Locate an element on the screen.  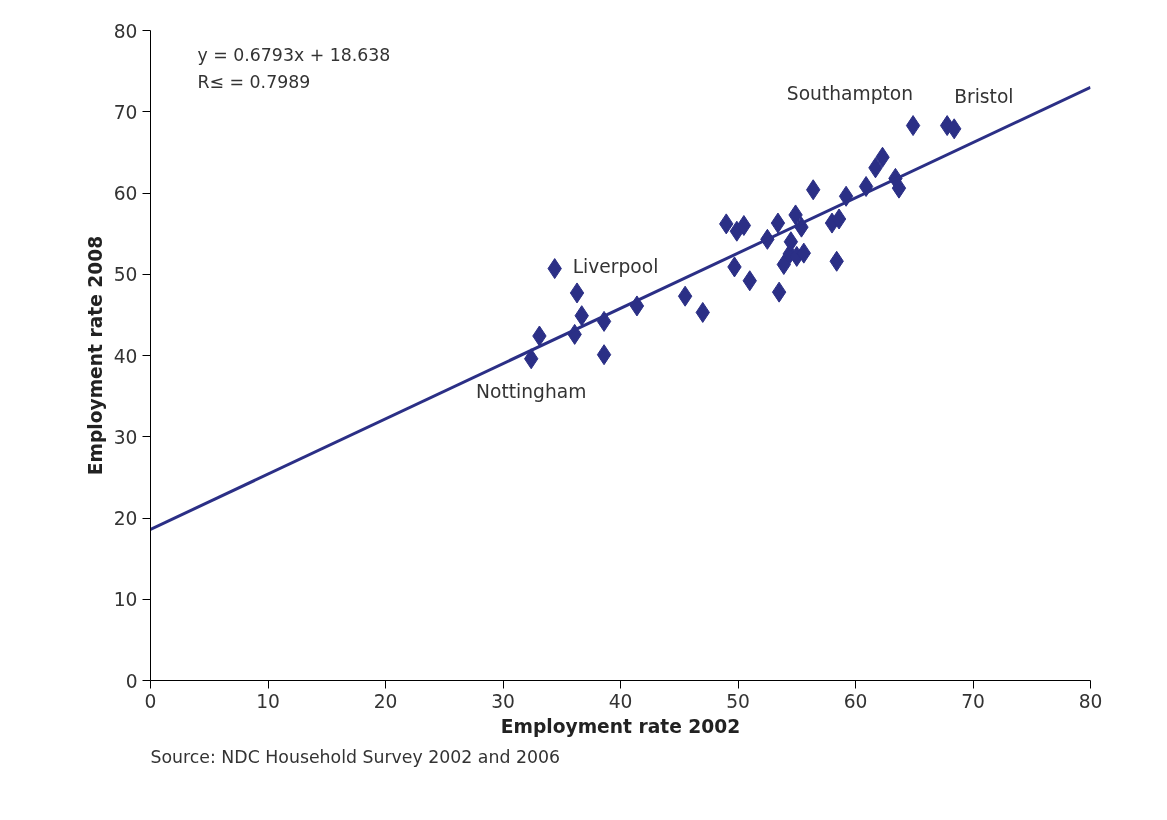
x-tick-label: 30 is located at coordinates (503, 701).